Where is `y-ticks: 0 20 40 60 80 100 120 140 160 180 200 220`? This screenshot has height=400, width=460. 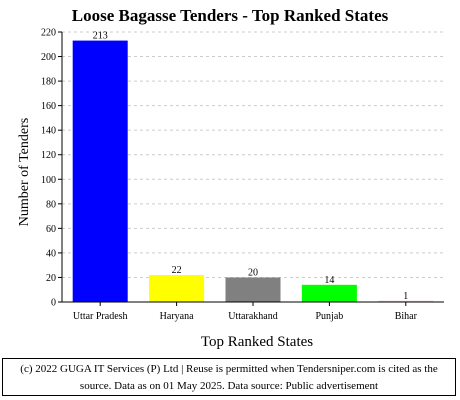 y-ticks: 0 20 40 60 80 100 120 140 160 180 200 220 is located at coordinates (51, 168).